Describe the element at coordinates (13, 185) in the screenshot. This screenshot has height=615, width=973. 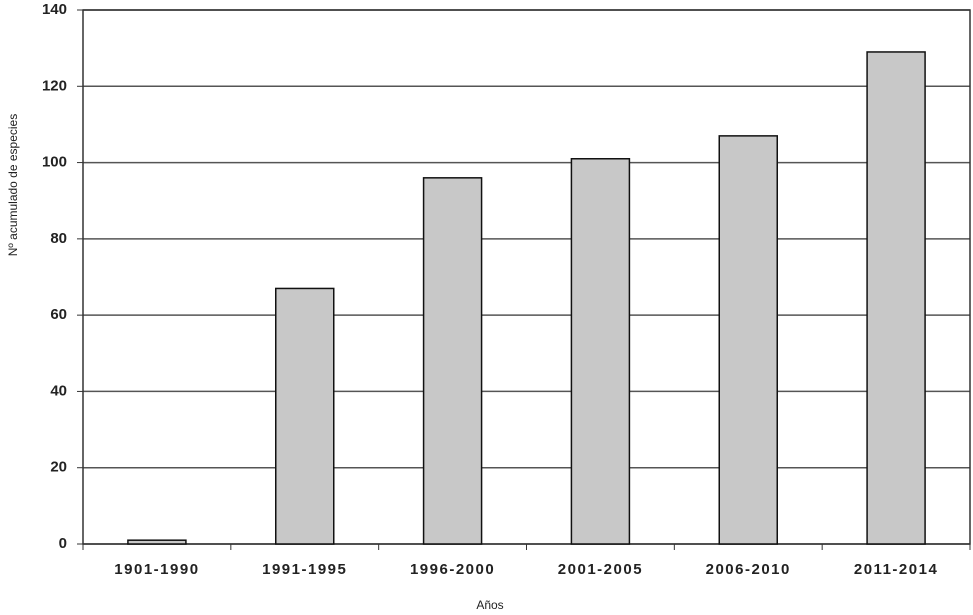
I see `y-axis-label: Nº acumulado de especies` at that location.